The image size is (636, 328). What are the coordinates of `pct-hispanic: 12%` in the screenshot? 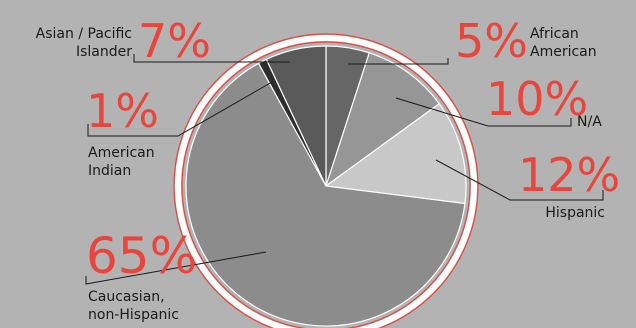 It's located at (569, 175).